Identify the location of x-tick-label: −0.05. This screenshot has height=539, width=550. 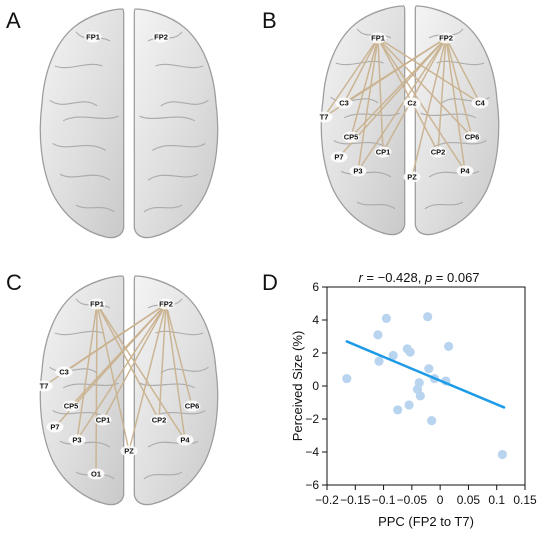
(412, 500).